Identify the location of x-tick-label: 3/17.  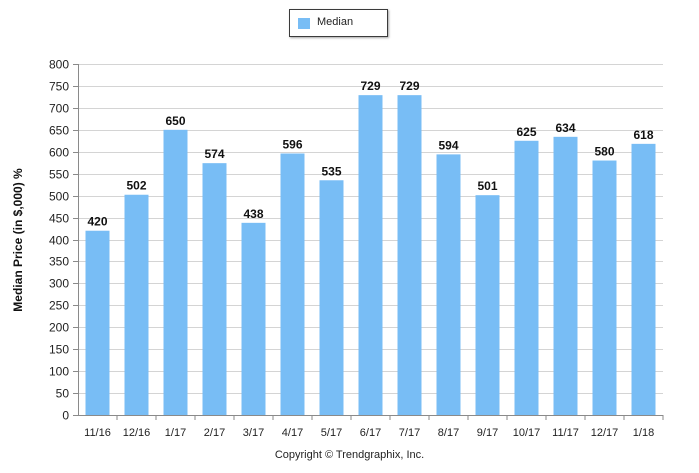
(253, 433).